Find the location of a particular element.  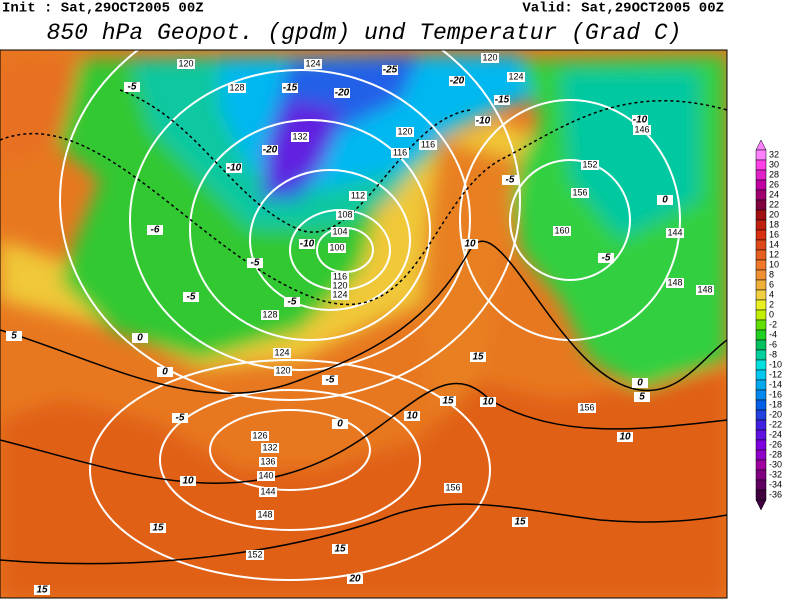

colorbar-tick-label: 6 is located at coordinates (771, 284).